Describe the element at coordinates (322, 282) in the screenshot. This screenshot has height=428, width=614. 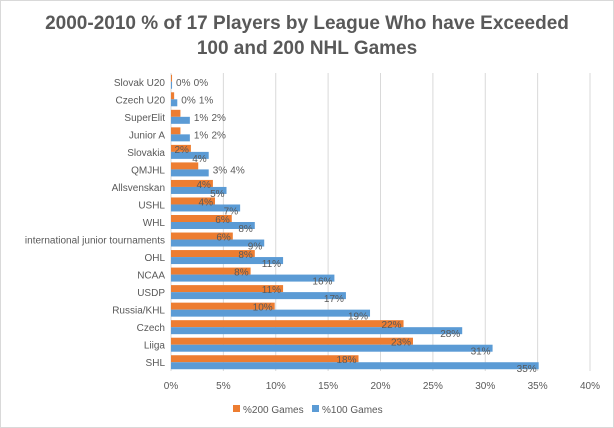
I see `data-label: 16%` at that location.